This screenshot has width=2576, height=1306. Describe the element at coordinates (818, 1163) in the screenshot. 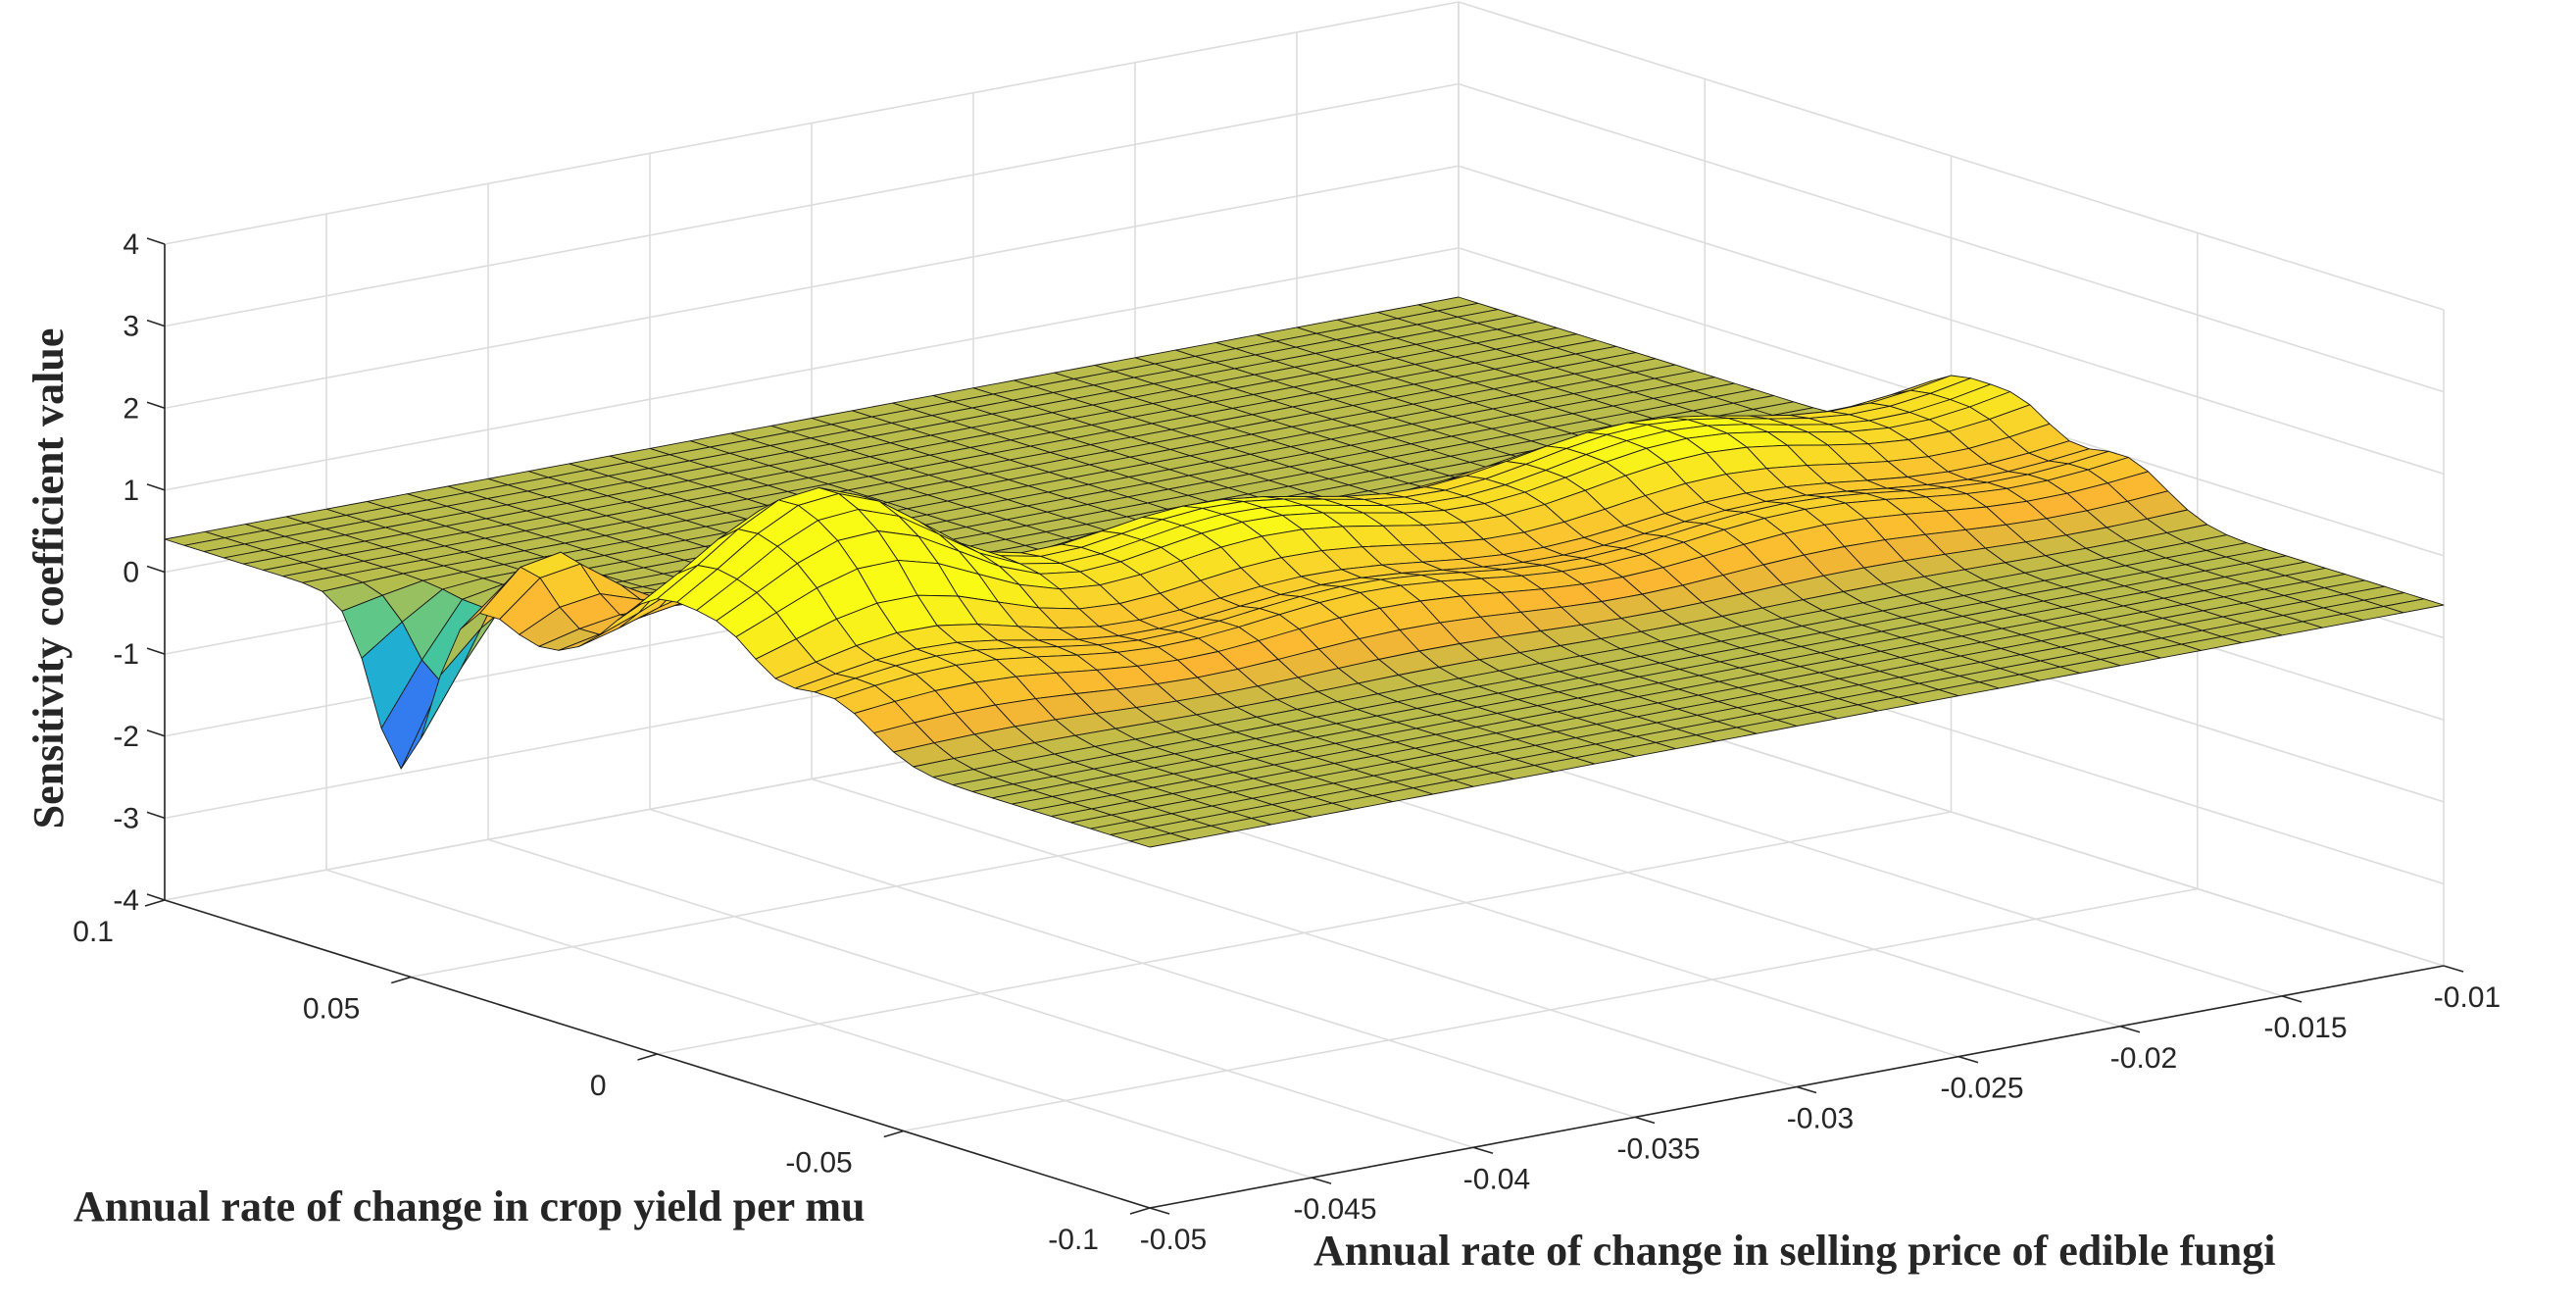

I see `x-tick-label: -0.05` at that location.